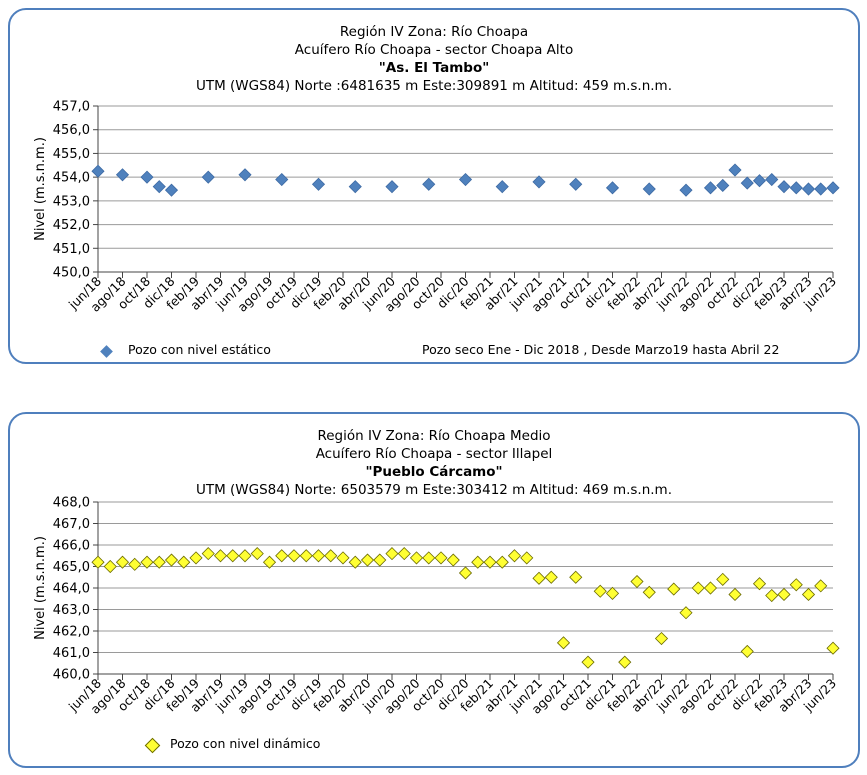  Describe the element at coordinates (71, 653) in the screenshot. I see `y-tick-label: 461,0` at that location.